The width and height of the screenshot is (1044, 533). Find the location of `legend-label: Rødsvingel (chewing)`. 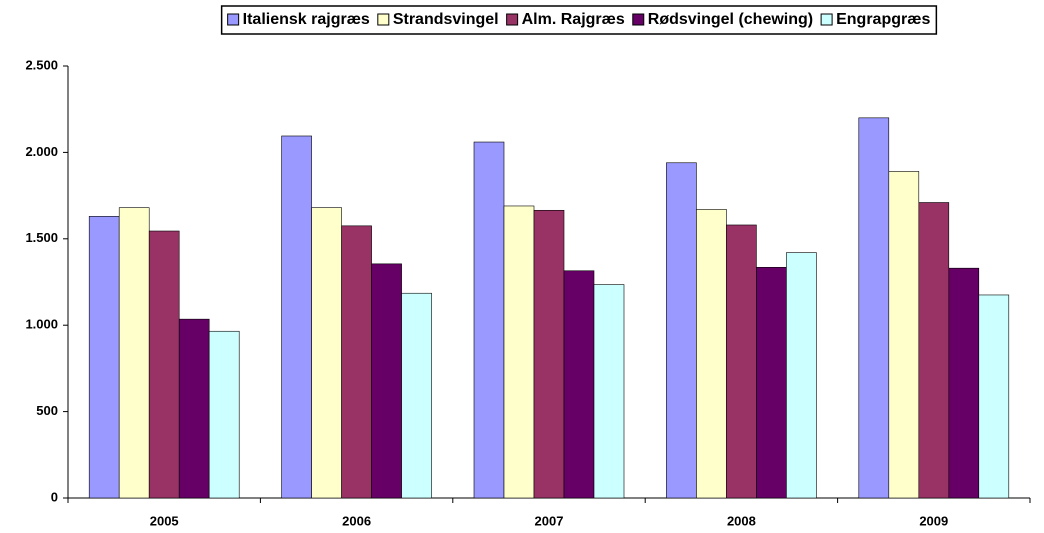

legend-label: Rødsvingel (chewing) is located at coordinates (730, 19).